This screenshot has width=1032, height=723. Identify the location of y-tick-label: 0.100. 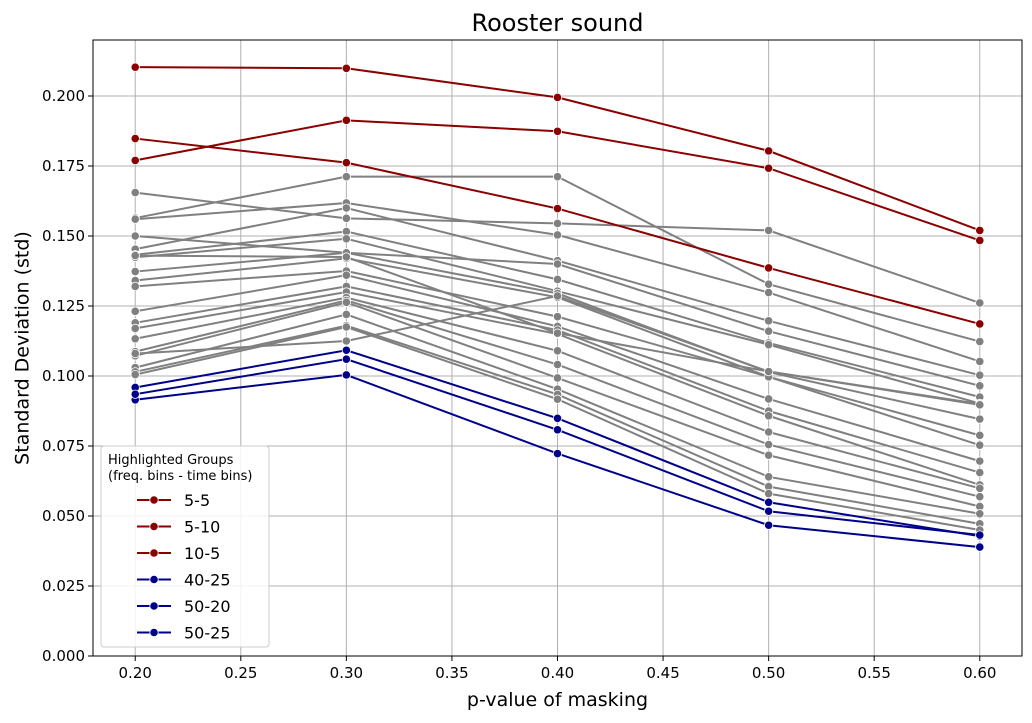
(63, 376).